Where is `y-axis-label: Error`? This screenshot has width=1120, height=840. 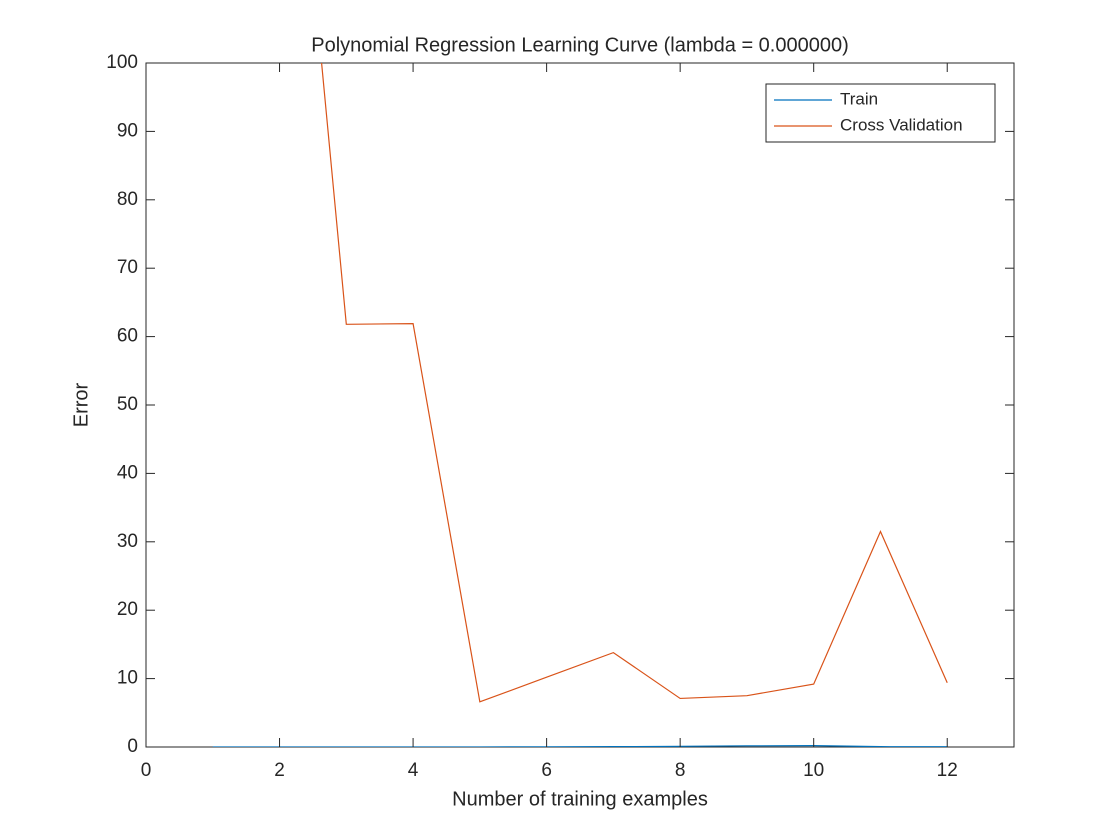 y-axis-label: Error is located at coordinates (81, 404).